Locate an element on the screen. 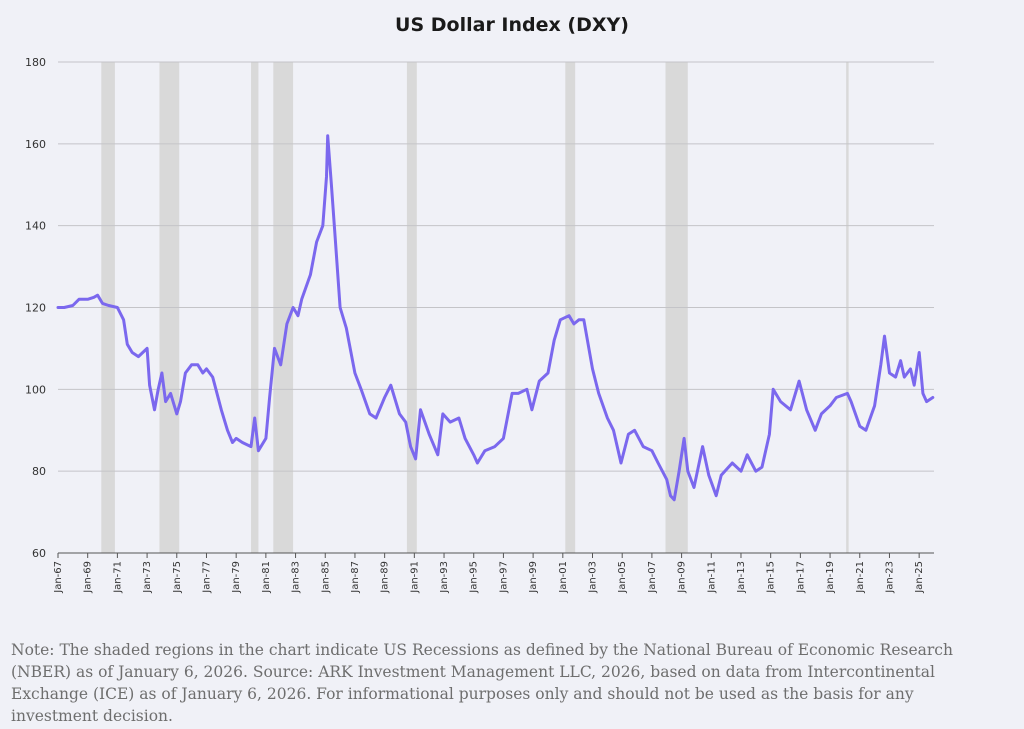 The width and height of the screenshot is (1024, 729). y-tick-label-120: 120 is located at coordinates (35, 308).